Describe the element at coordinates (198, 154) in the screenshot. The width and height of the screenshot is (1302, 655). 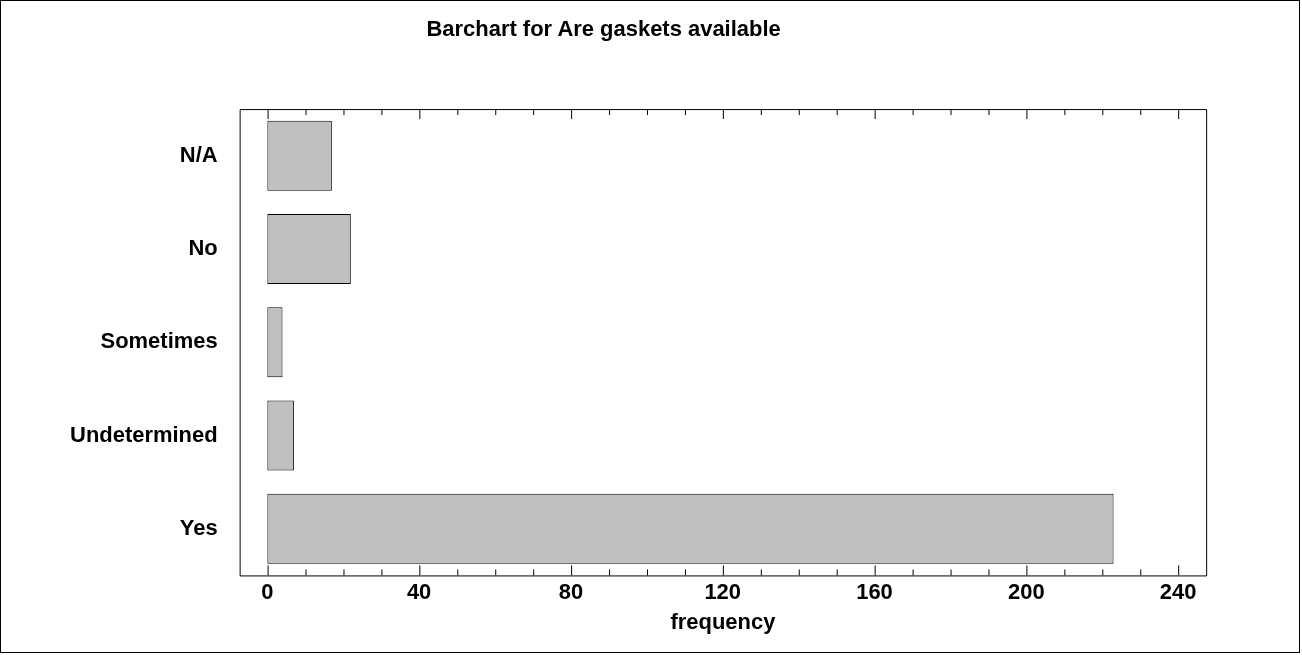
I see `y-tick-label: N/A` at that location.